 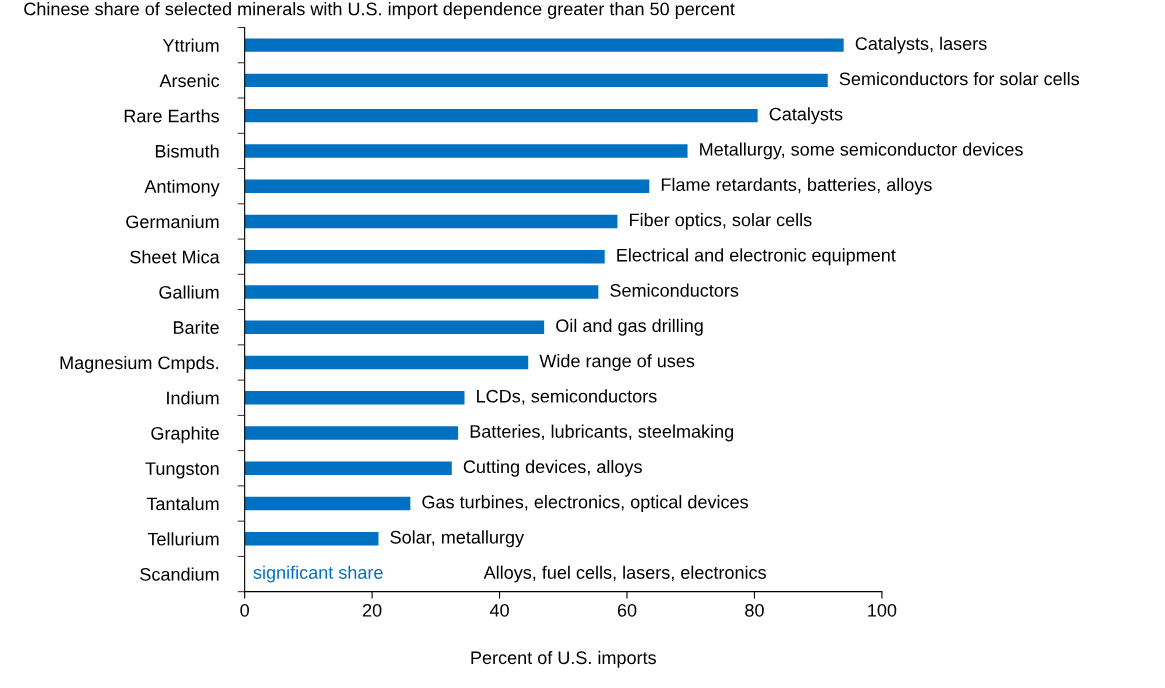 I want to click on annotation: Metallurgy, some semiconductor devices, so click(x=861, y=151).